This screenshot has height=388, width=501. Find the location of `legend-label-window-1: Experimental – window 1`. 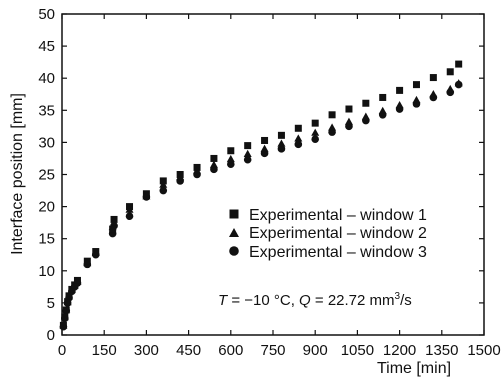

legend-label-window-1: Experimental – window 1 is located at coordinates (338, 215).